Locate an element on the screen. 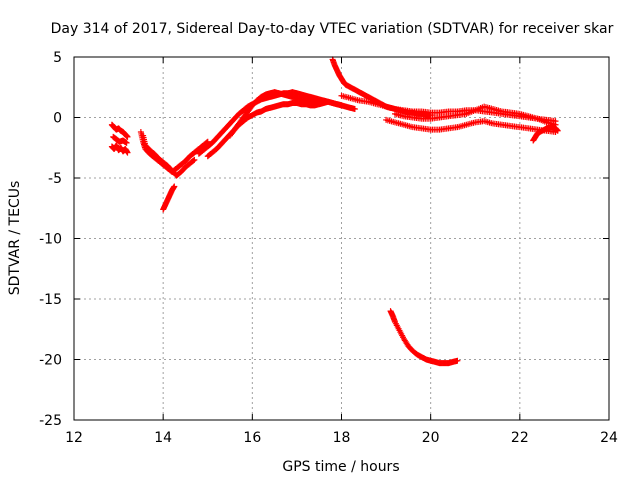 This screenshot has height=480, width=640. y-axis-title: SDTVAR / TECUs is located at coordinates (15, 238).